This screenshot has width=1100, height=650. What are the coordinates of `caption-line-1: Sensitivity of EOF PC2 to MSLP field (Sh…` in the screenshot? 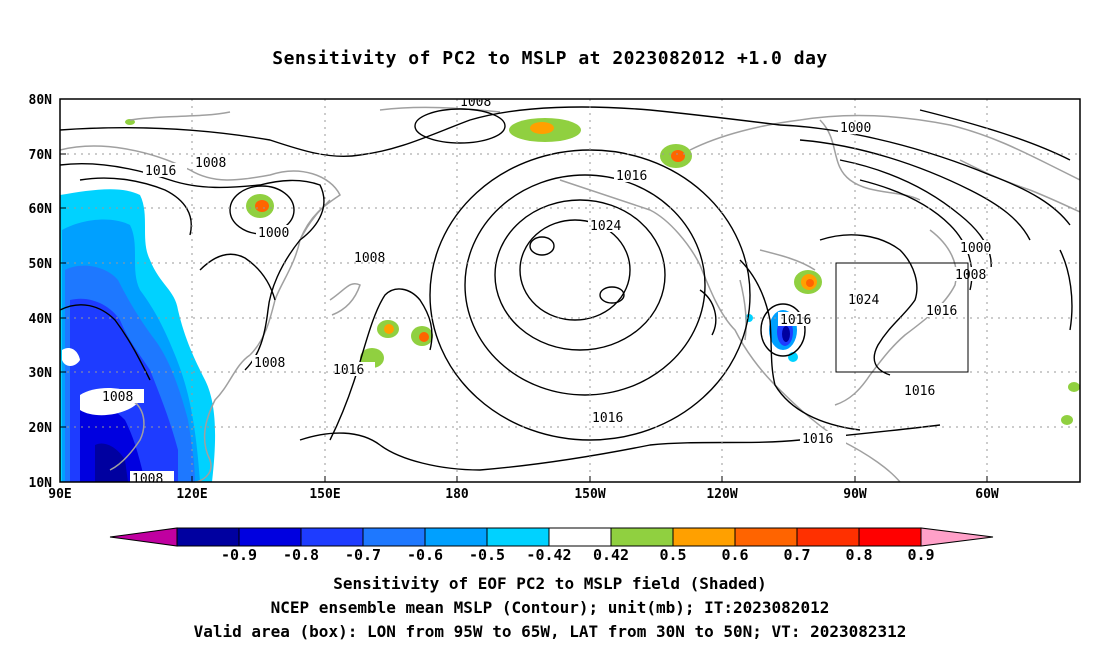 It's located at (550, 583).